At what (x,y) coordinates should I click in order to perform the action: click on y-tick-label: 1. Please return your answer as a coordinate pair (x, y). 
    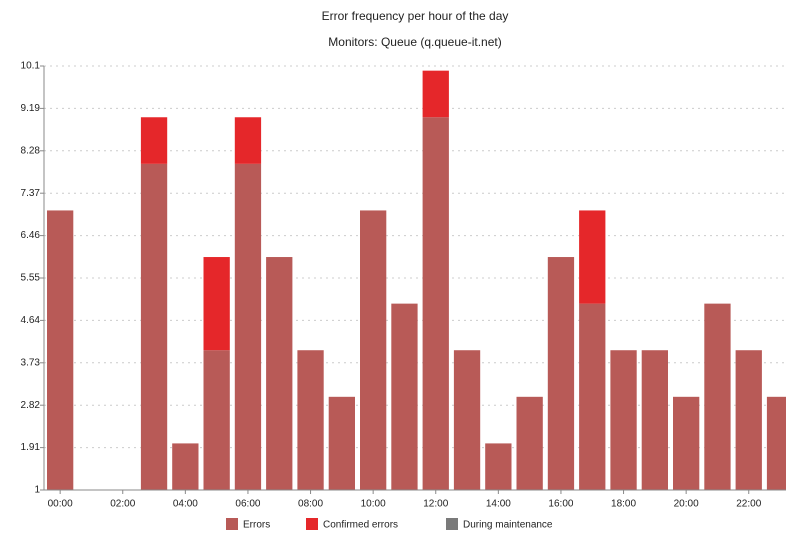
    Looking at the image, I should click on (37, 490).